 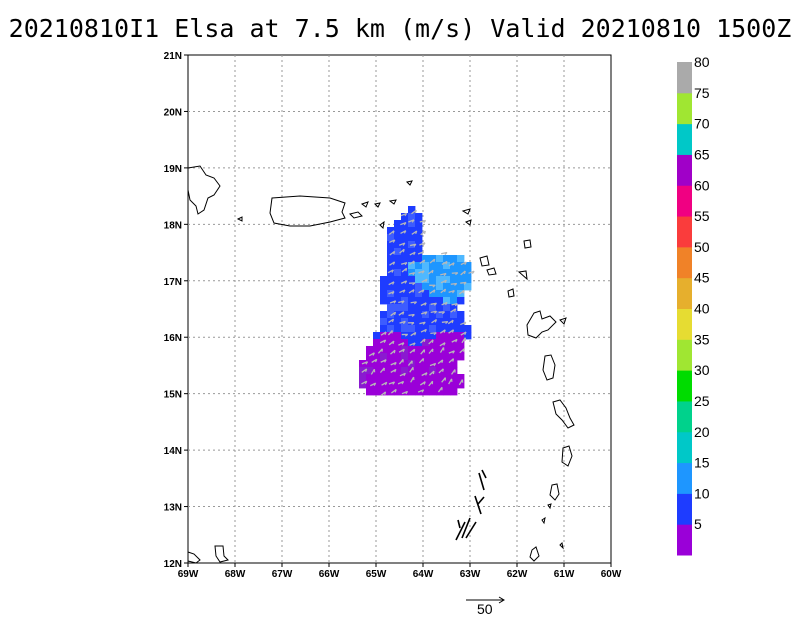 I want to click on puerto-rico-outline, so click(x=307, y=211).